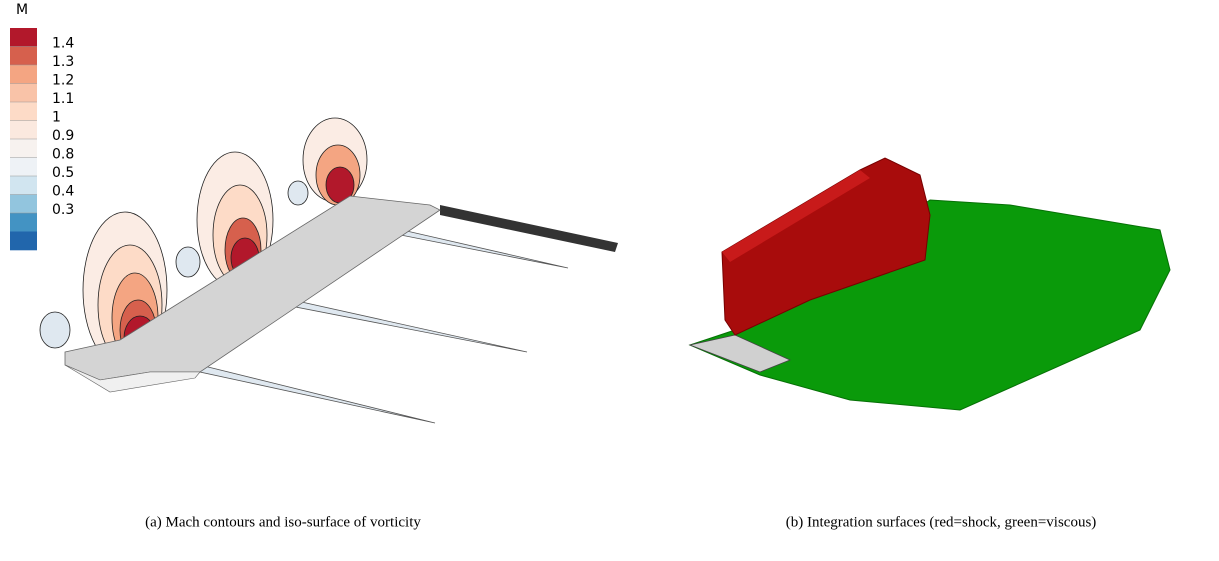 The width and height of the screenshot is (1219, 561). Describe the element at coordinates (63, 210) in the screenshot. I see `legend-label: 0.3` at that location.